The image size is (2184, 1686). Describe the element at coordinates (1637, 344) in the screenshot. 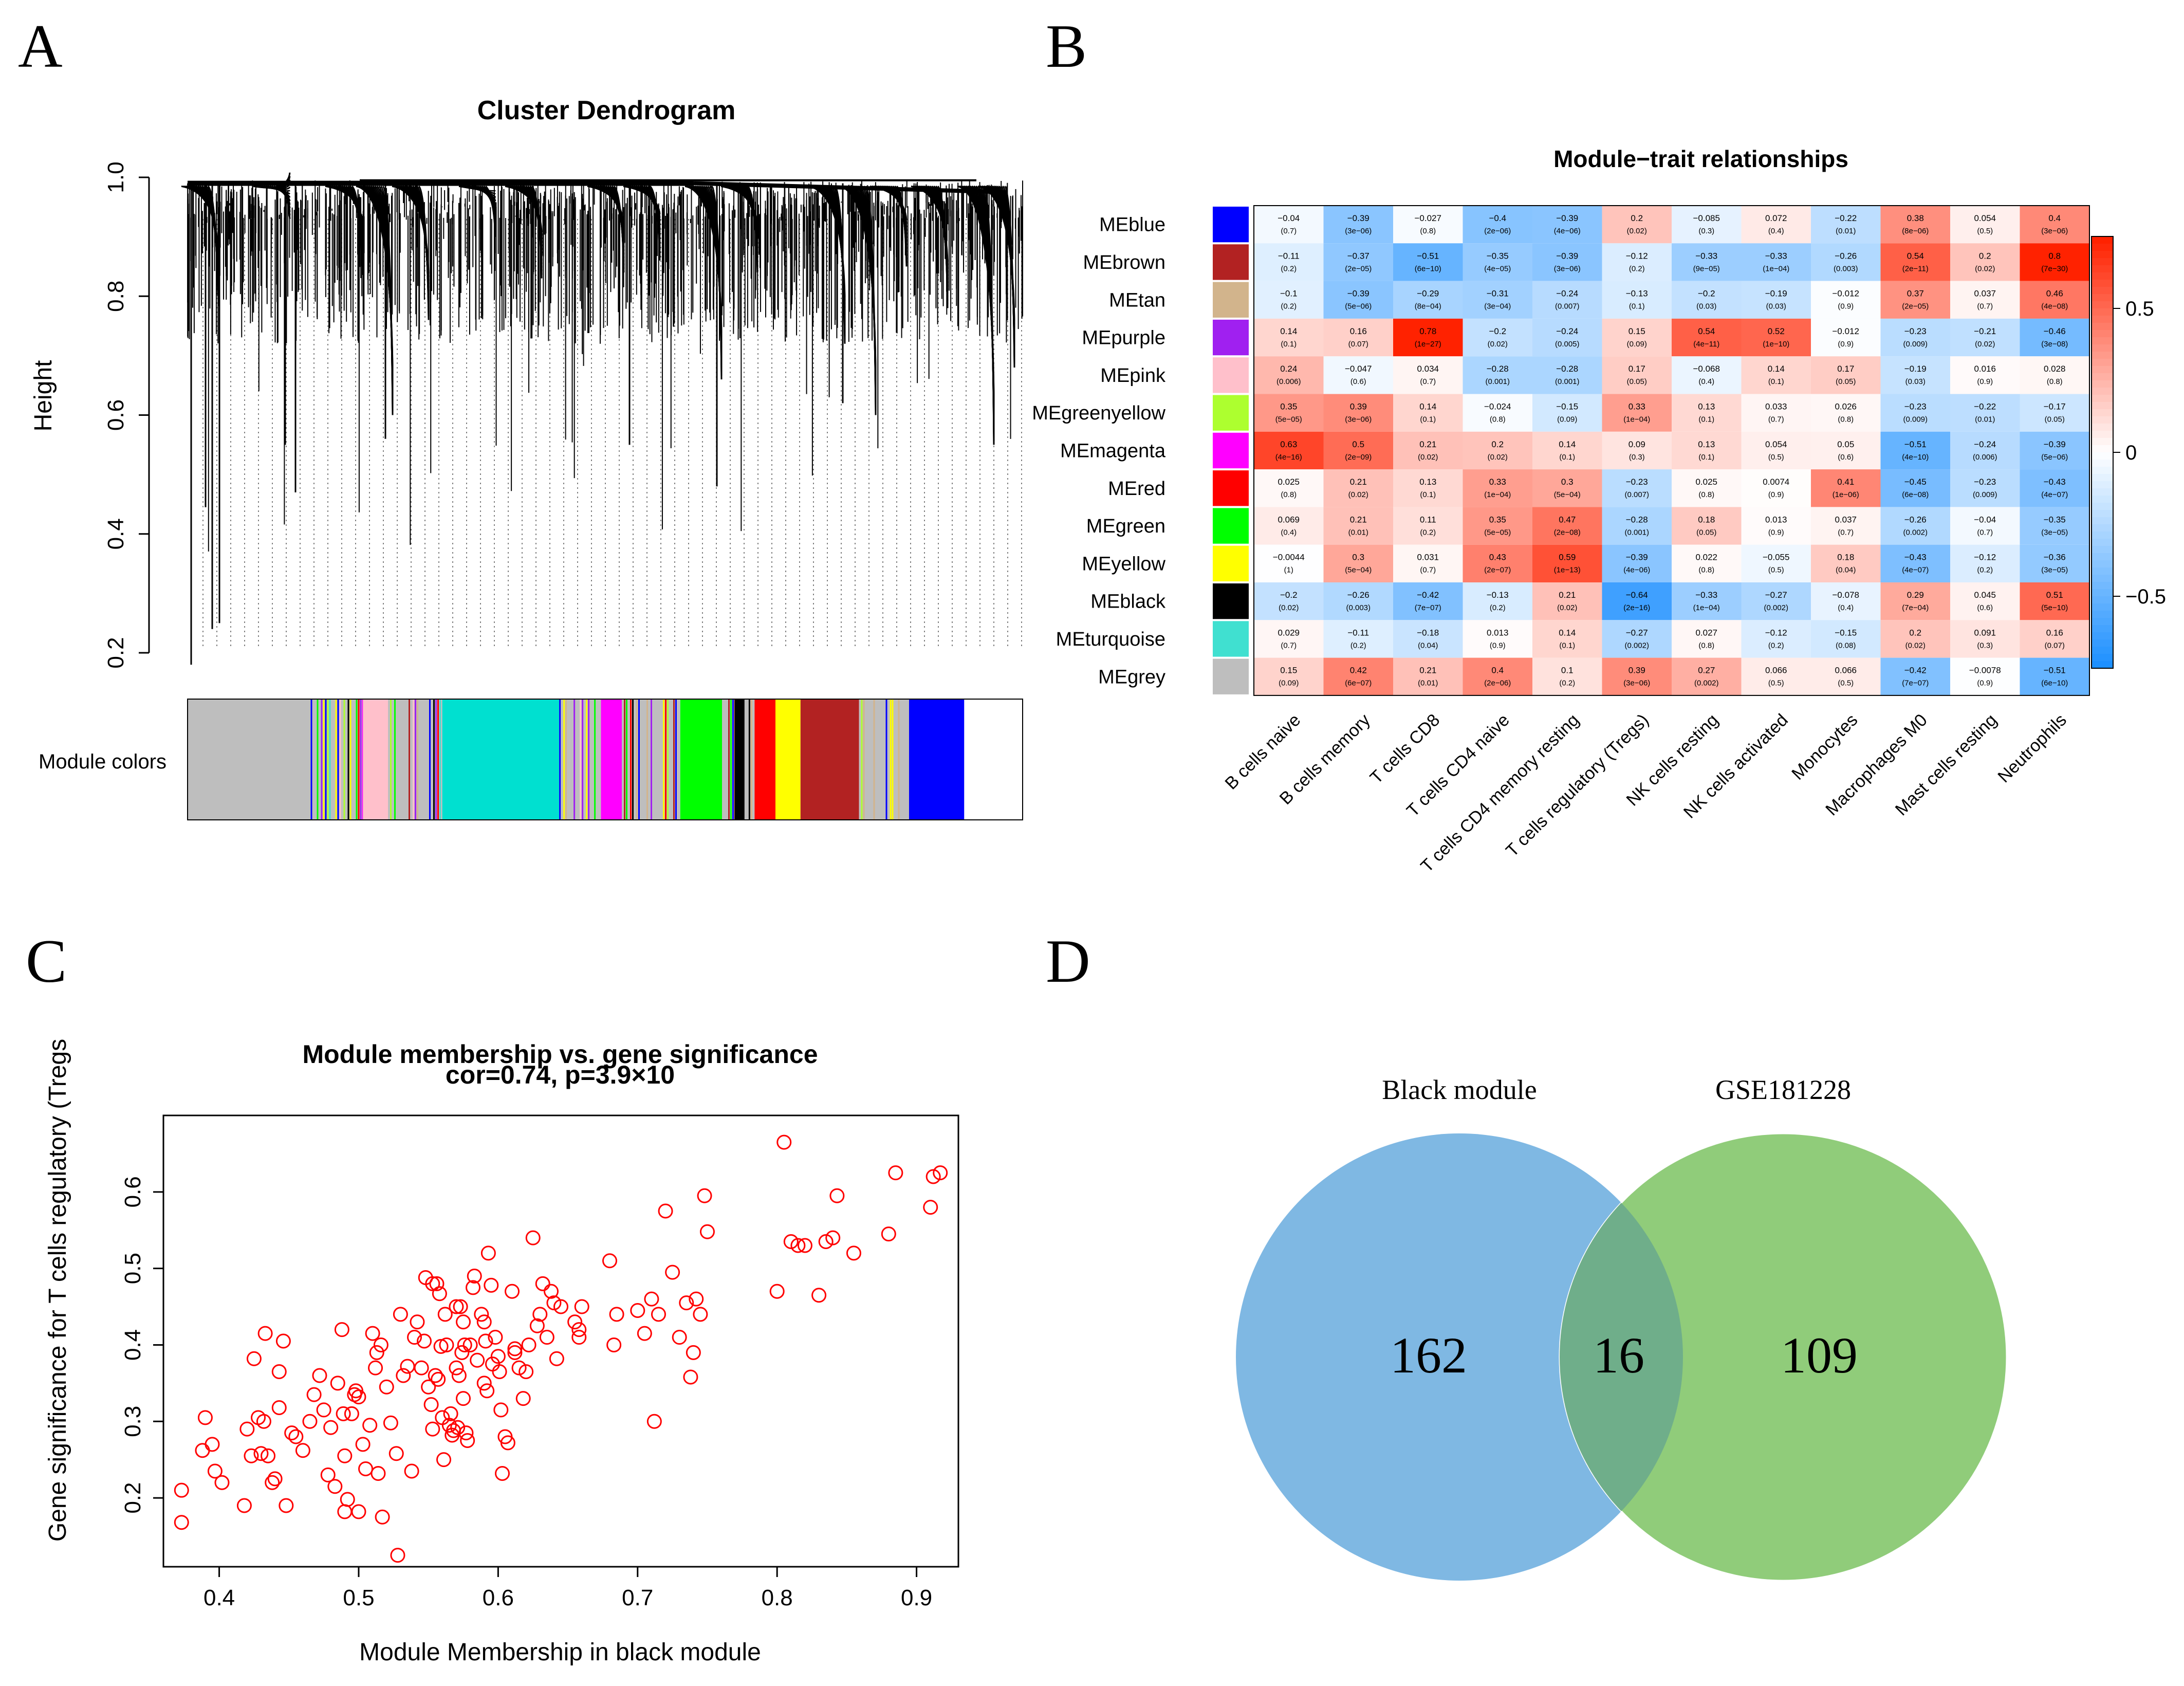

I see `heatmap-cell-pvalue: (0.09)` at that location.